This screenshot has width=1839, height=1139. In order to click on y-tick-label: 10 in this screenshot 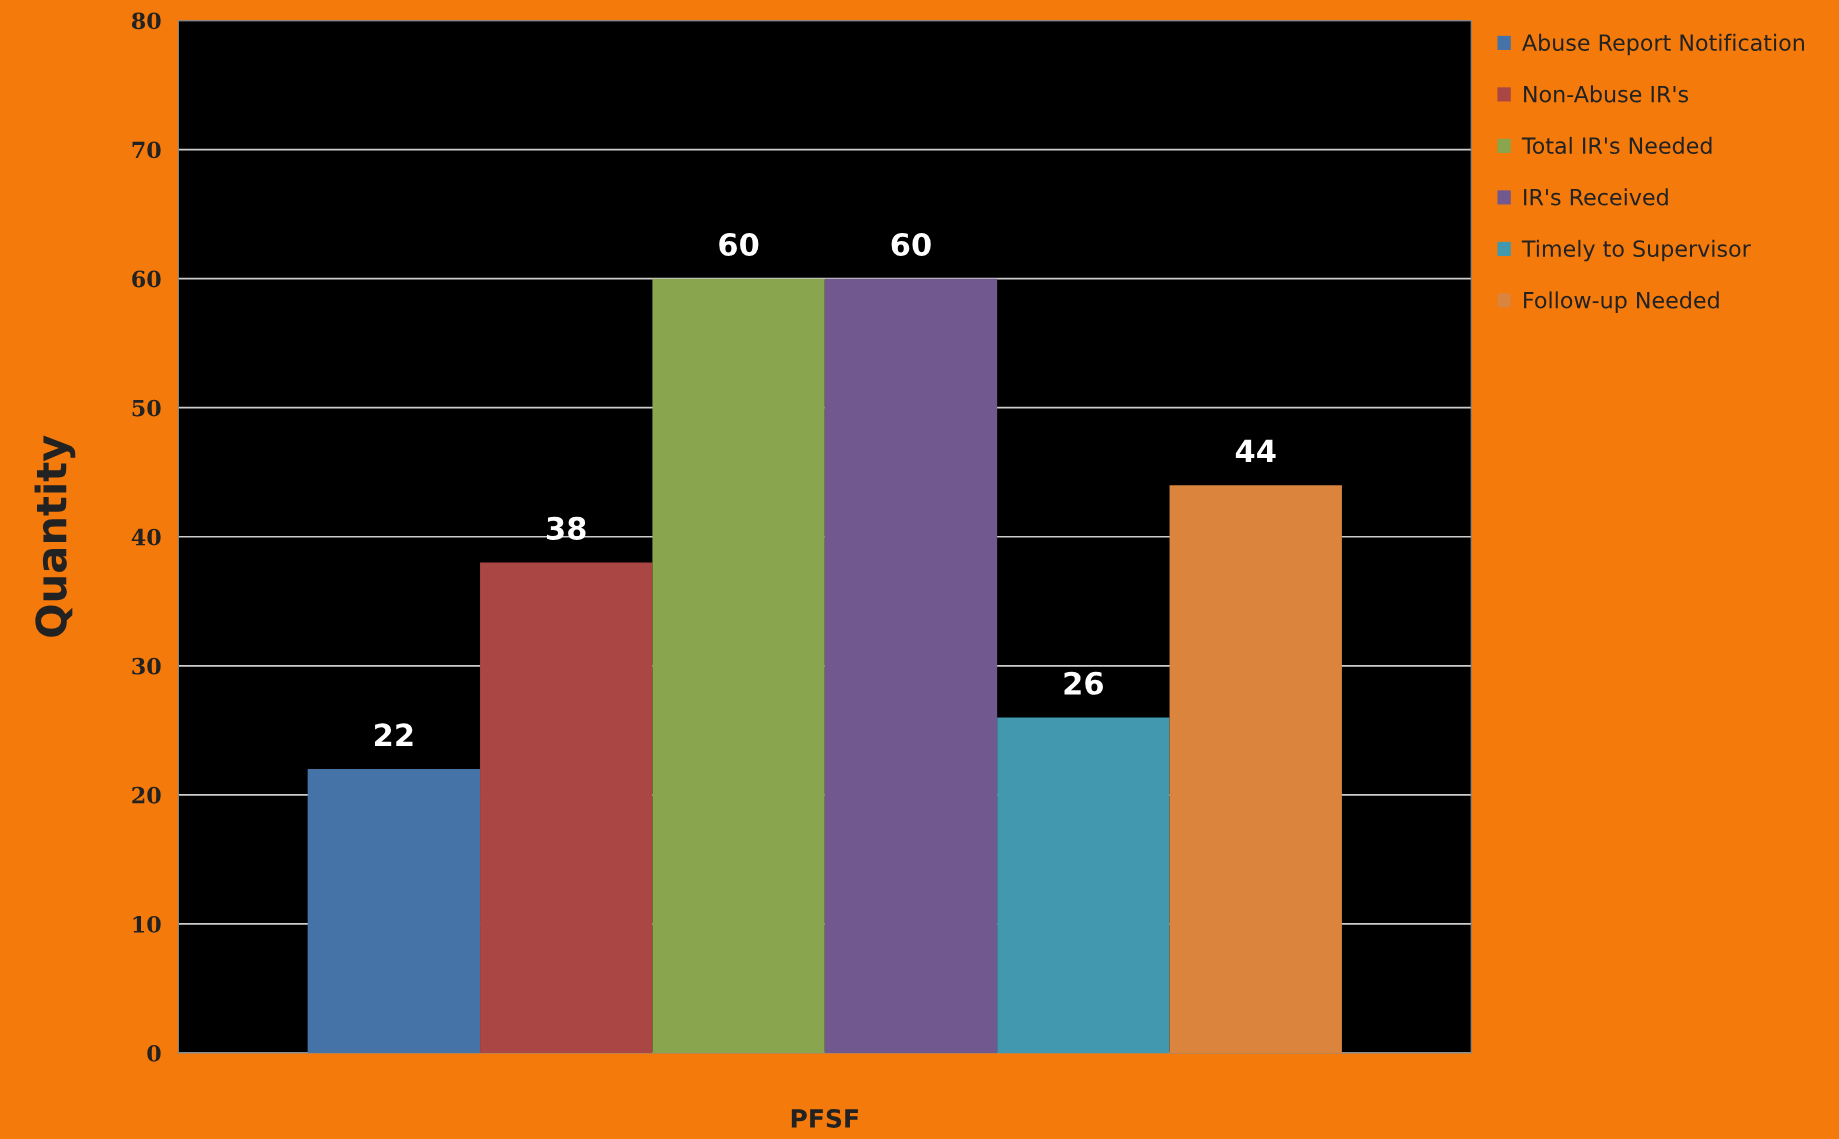, I will do `click(147, 924)`.